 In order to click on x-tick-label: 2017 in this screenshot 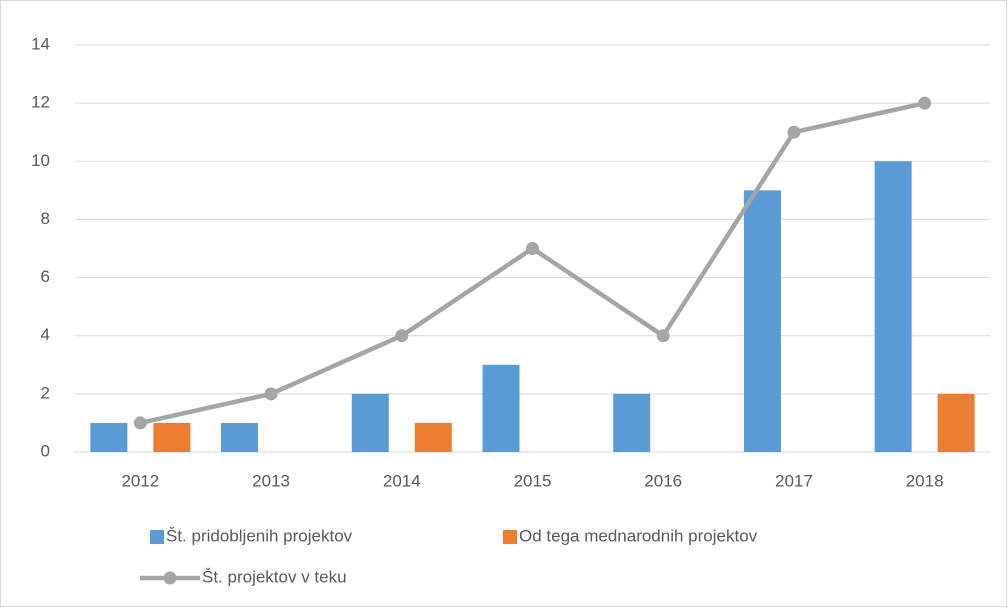, I will do `click(794, 480)`.